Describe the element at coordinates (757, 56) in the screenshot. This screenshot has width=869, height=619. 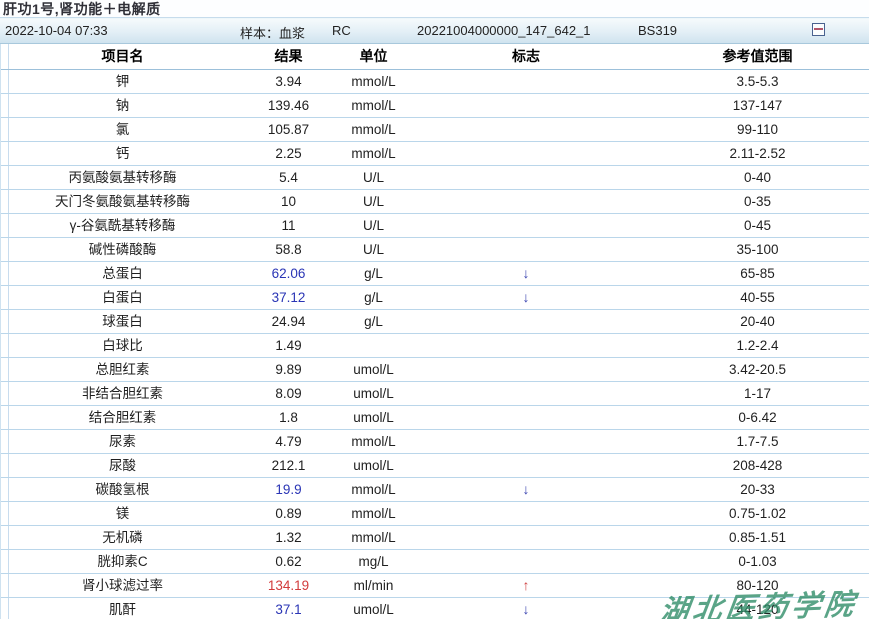
I see `column-header-reference-range: 参考值范围` at that location.